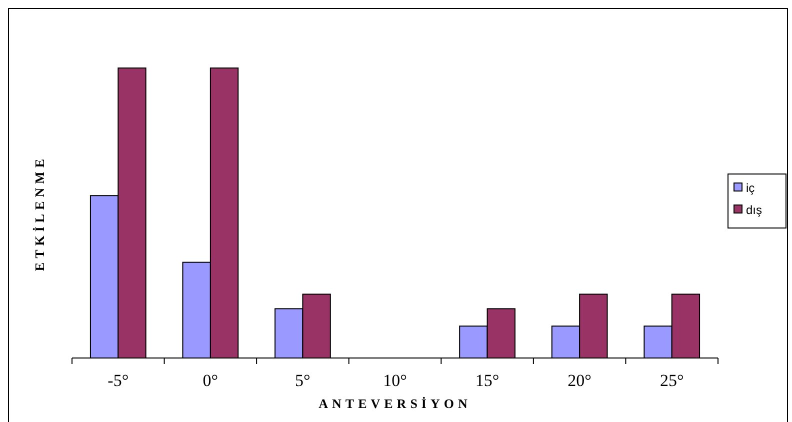 The width and height of the screenshot is (792, 422). I want to click on x-tick-label: 20°, so click(580, 380).